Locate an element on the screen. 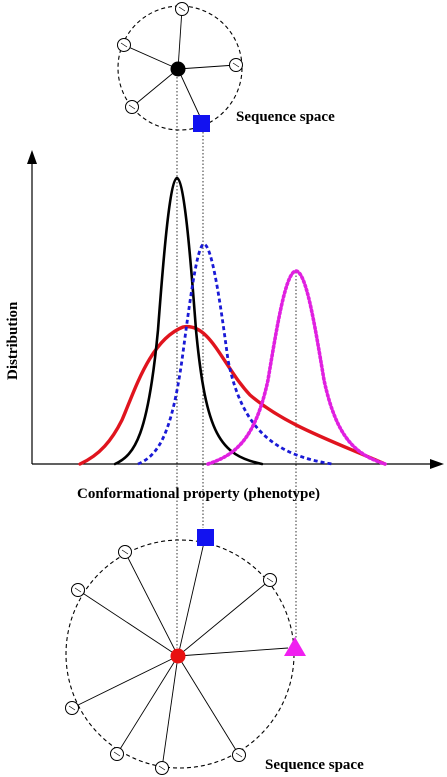 The width and height of the screenshot is (447, 777). red-distribution-curve is located at coordinates (232, 395).